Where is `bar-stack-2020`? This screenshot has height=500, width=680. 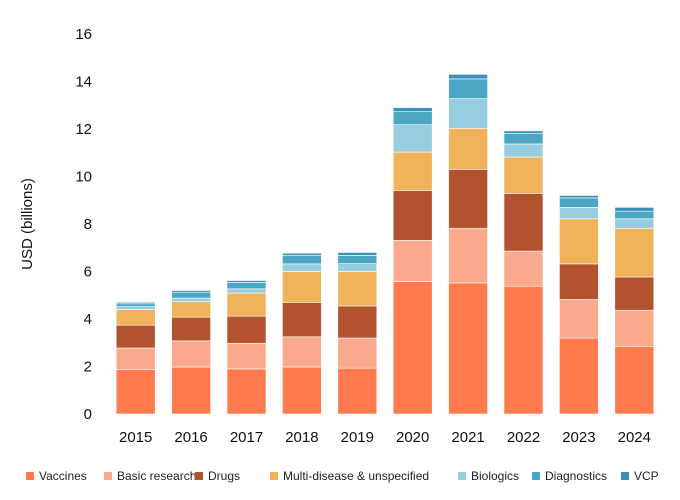 bar-stack-2020 is located at coordinates (412, 261).